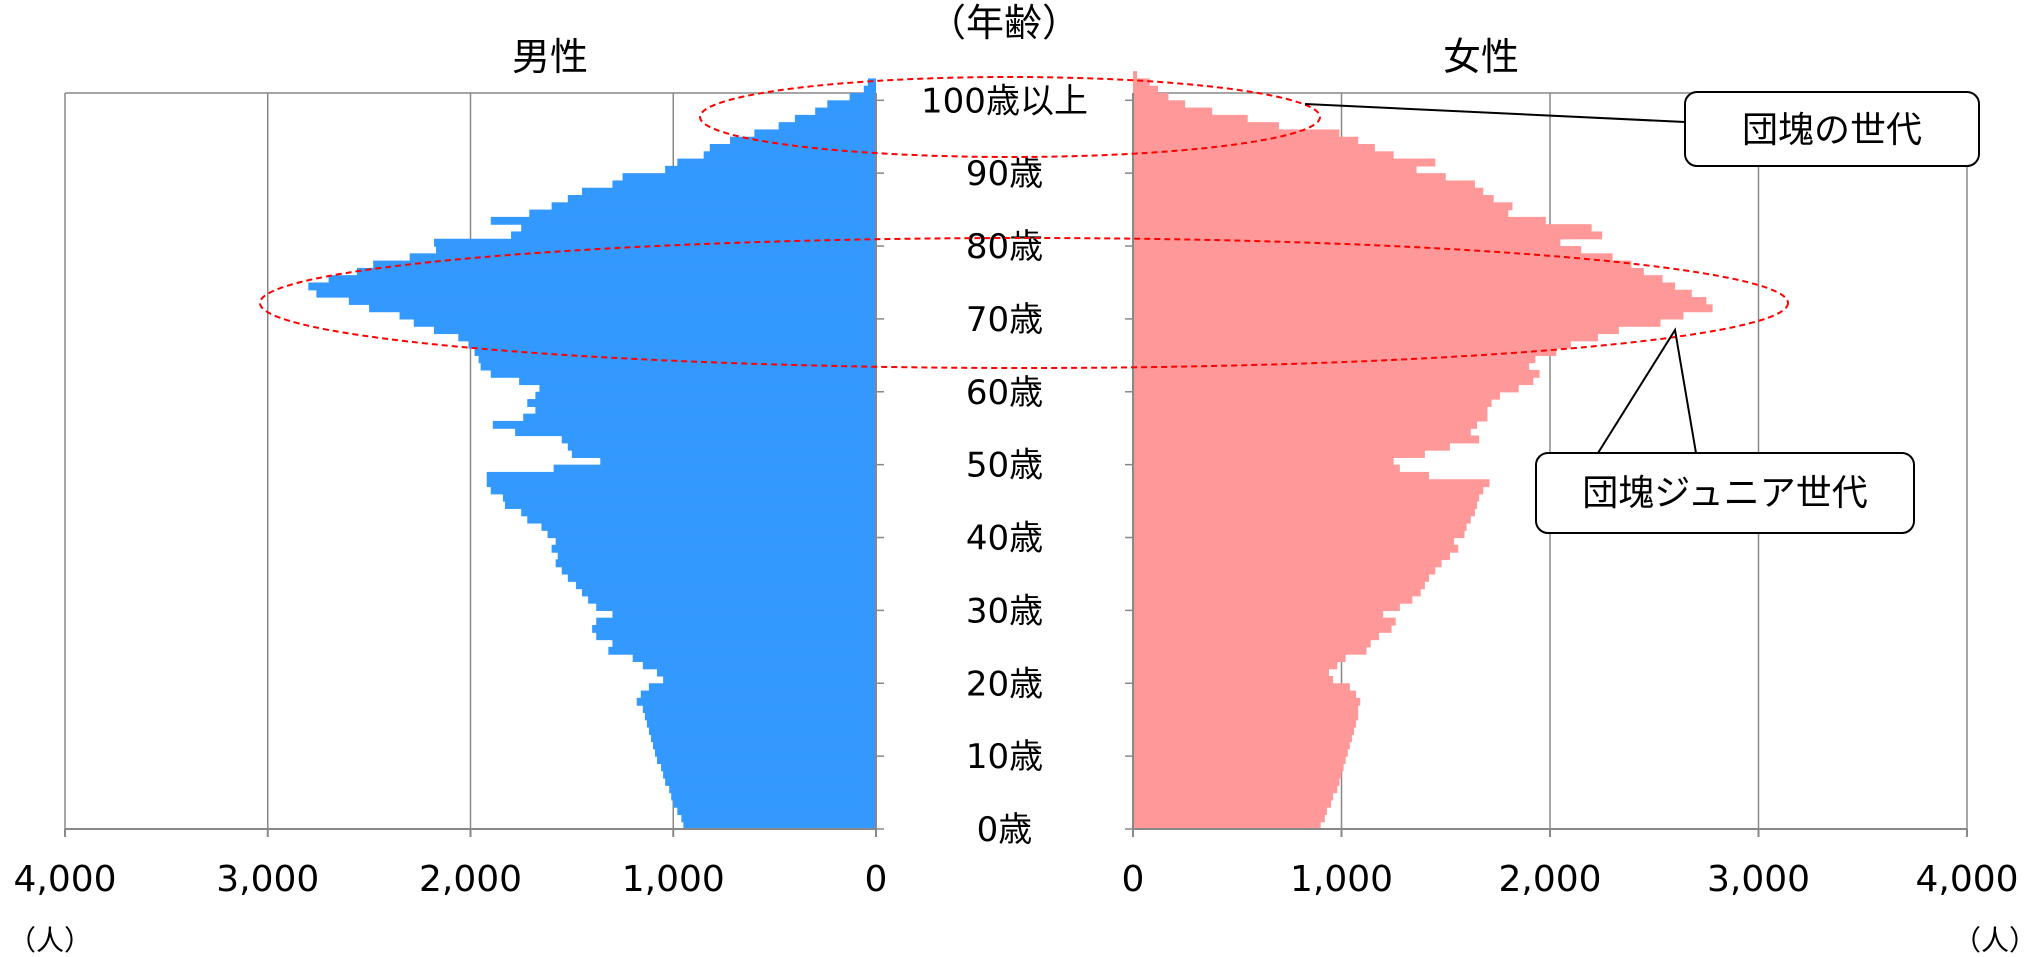 The height and width of the screenshot is (957, 2043). I want to click on female-x-tick-label: 2,000, so click(1549, 879).